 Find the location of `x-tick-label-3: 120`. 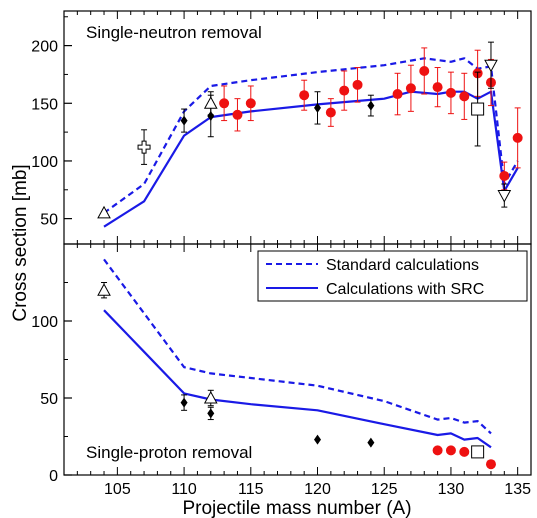

x-tick-label-3: 120 is located at coordinates (317, 489).